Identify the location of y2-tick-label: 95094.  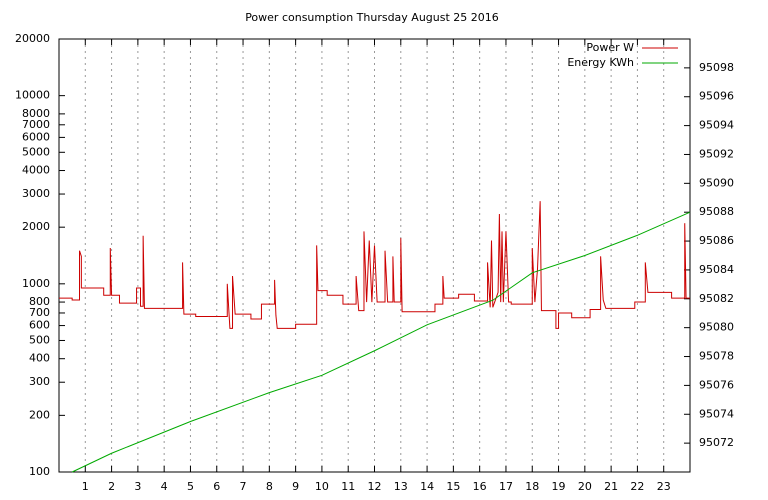
(716, 125).